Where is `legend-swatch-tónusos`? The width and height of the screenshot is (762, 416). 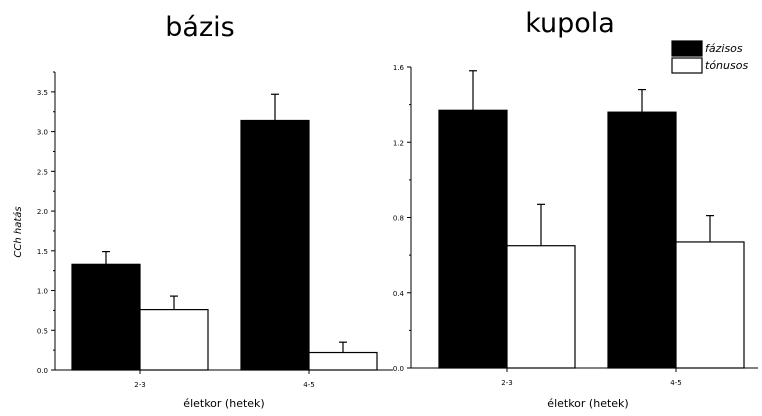
legend-swatch-tónusos is located at coordinates (687, 65).